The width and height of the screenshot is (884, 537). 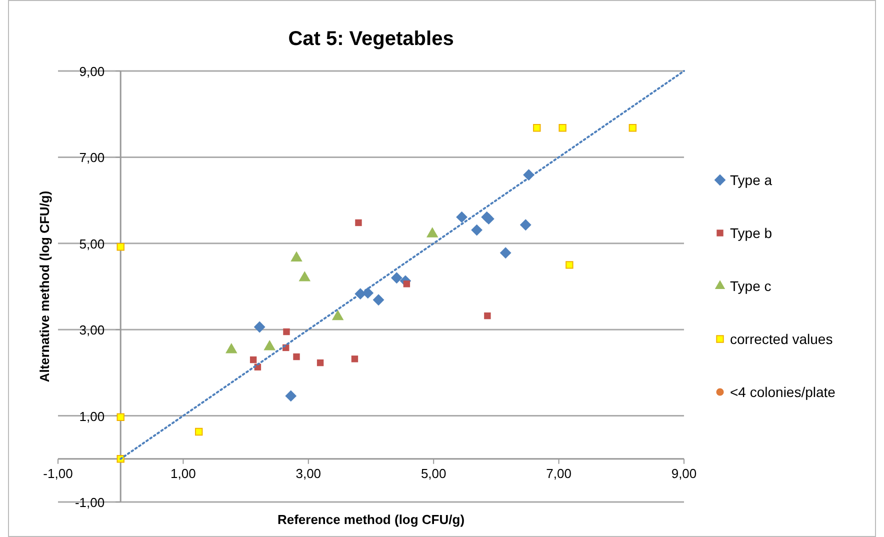 I want to click on y-axis-title: Alternative method (log CFU/g), so click(x=44, y=286).